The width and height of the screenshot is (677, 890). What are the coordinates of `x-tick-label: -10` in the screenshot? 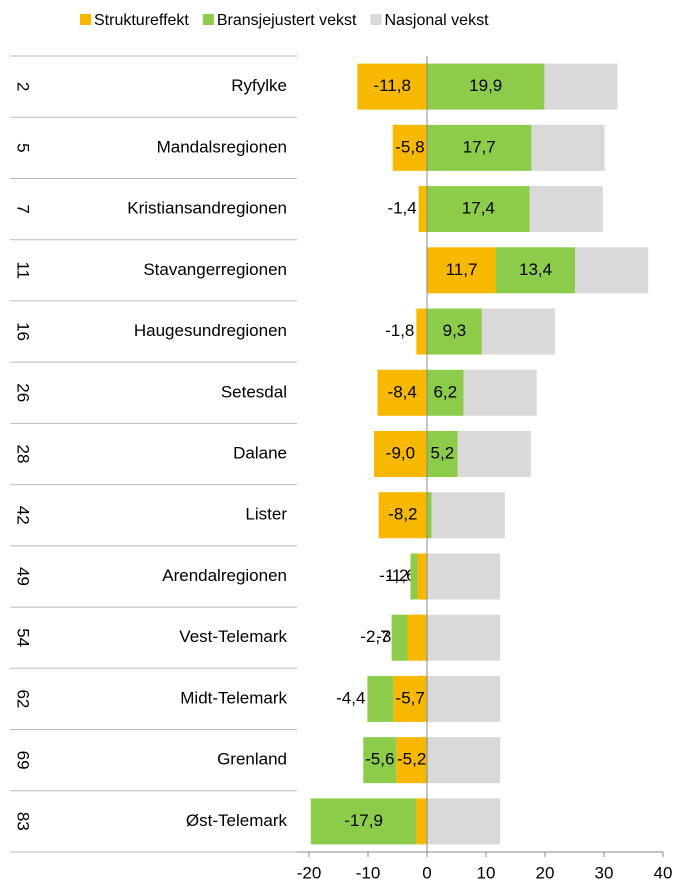 It's located at (368, 872).